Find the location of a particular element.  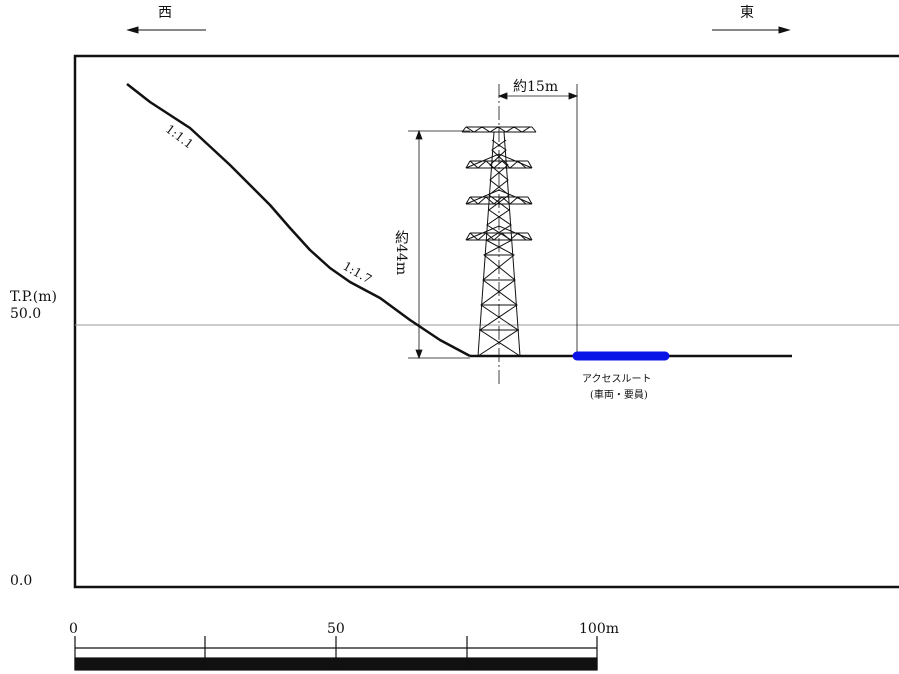

y-tick-0: 0.0 is located at coordinates (21, 581).